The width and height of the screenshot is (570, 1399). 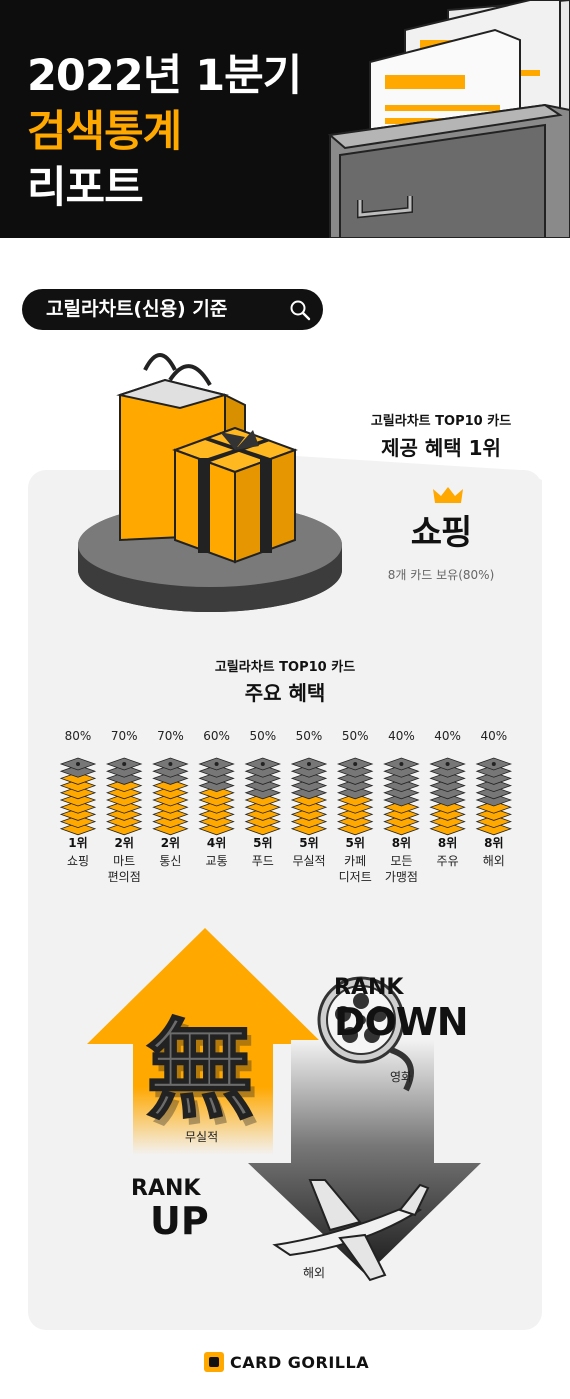 What do you see at coordinates (200, 1071) in the screenshot?
I see `up-glyph: 無` at bounding box center [200, 1071].